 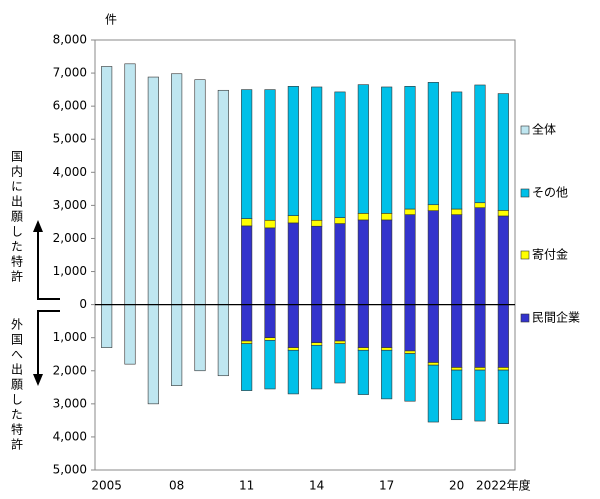 I want to click on x-tick-label: 14, so click(x=316, y=486).